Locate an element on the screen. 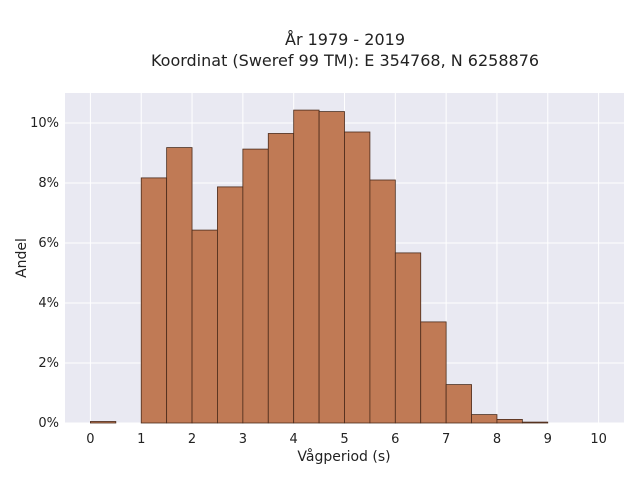 Image resolution: width=640 pixels, height=480 pixels. y-tick-label: 2% is located at coordinates (48, 363).